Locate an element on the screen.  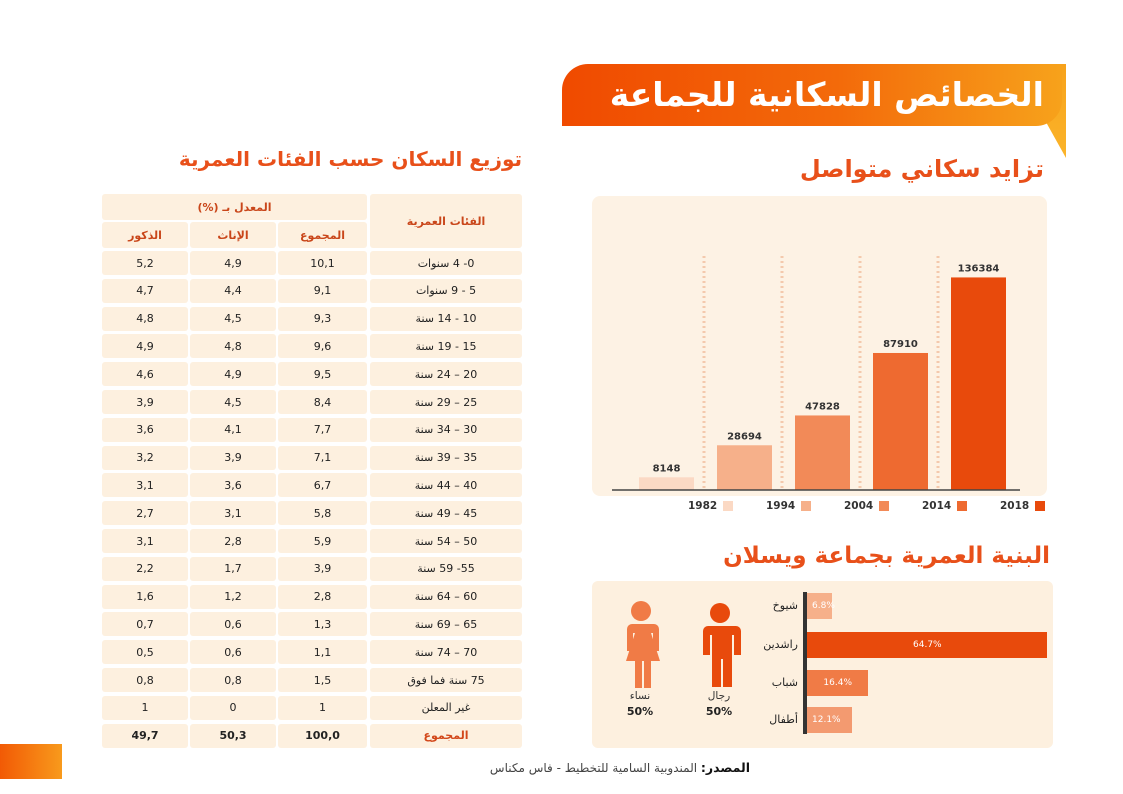
table-cell-total: 3,9 is located at coordinates (322, 568).